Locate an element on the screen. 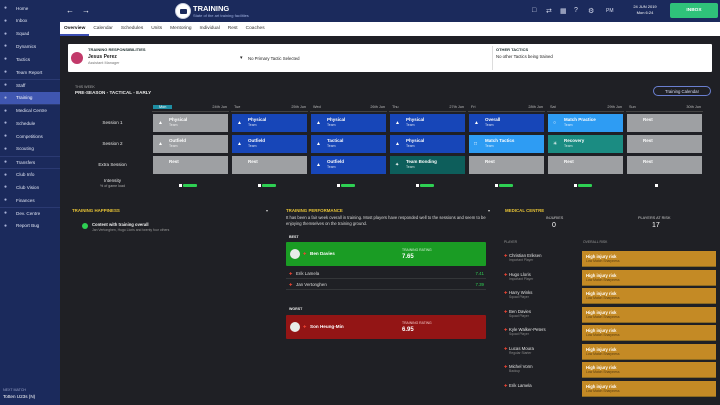 The height and width of the screenshot is (405, 720). player-column-header: PLAYER is located at coordinates (511, 242).